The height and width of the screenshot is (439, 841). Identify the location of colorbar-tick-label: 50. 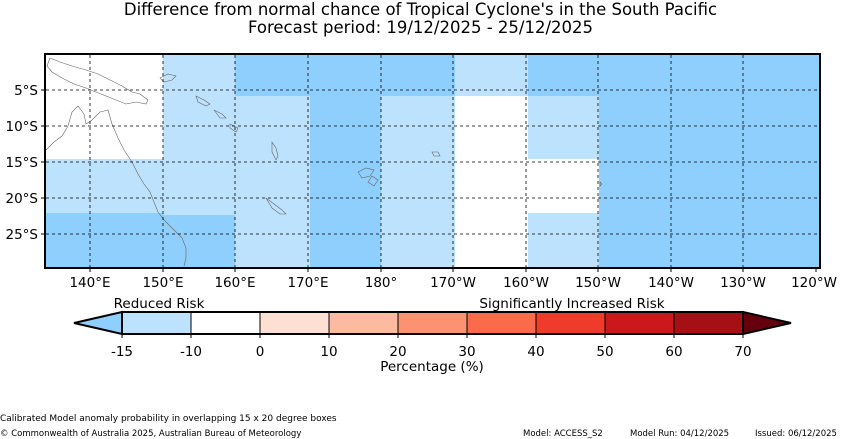
(604, 352).